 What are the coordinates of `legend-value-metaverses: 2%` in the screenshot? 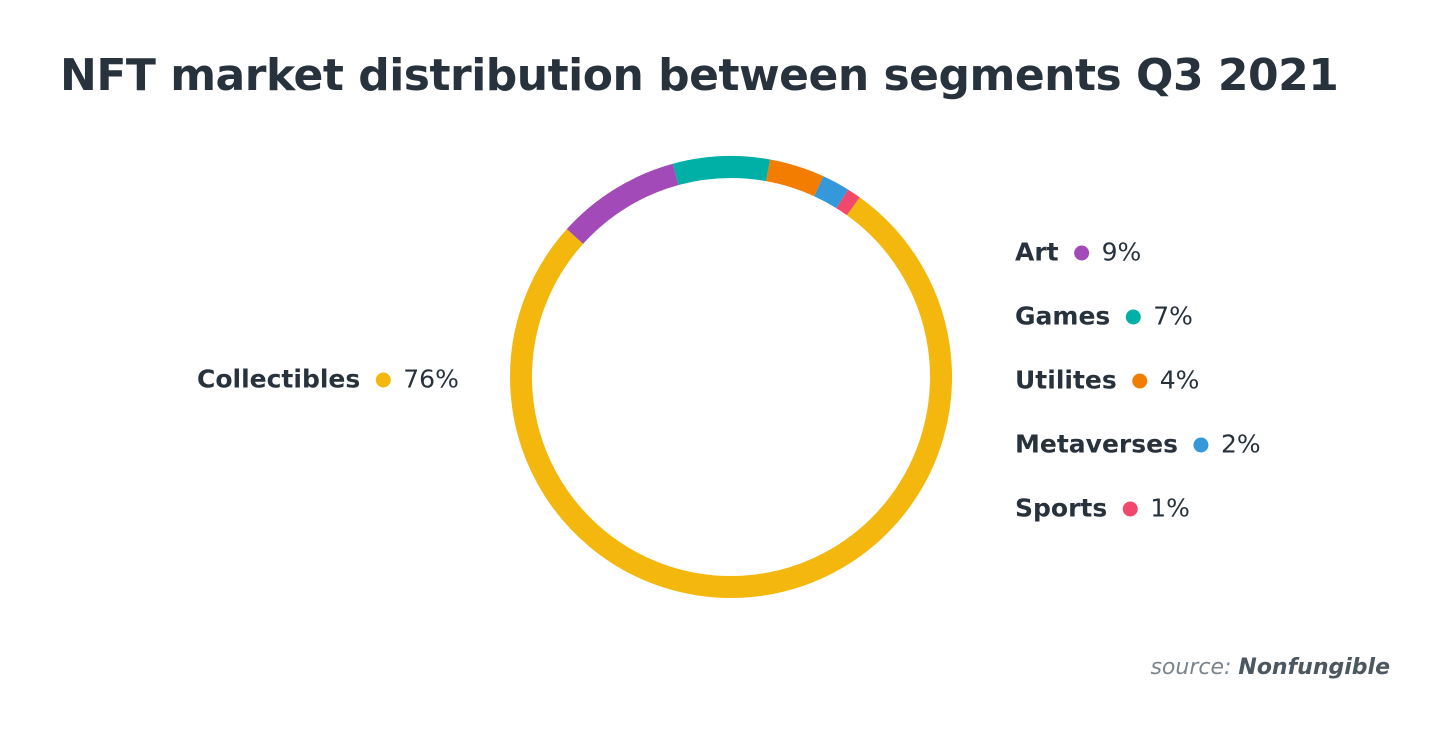 It's located at (1241, 444).